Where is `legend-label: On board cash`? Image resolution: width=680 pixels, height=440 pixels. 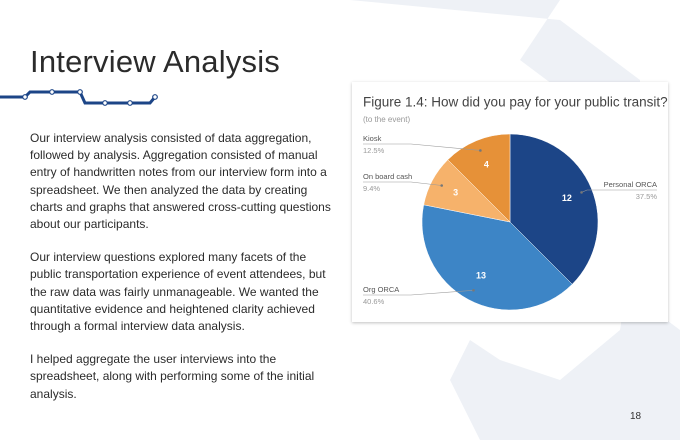 legend-label: On board cash is located at coordinates (387, 176).